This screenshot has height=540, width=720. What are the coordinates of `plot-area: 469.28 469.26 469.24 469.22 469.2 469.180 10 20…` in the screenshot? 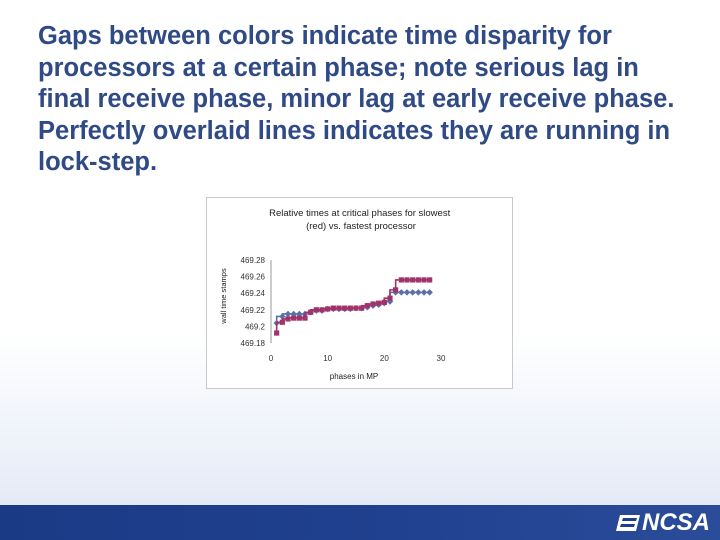 It's located at (343, 309).